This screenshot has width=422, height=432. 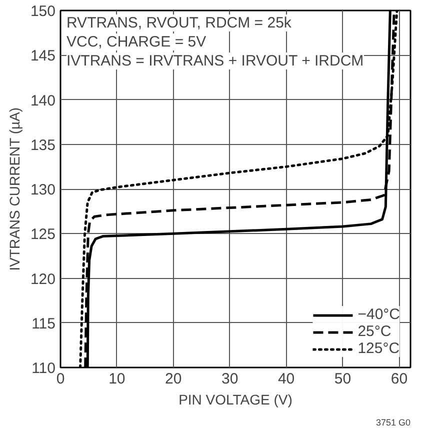 I want to click on y-tick-label: 115, so click(x=44, y=323).